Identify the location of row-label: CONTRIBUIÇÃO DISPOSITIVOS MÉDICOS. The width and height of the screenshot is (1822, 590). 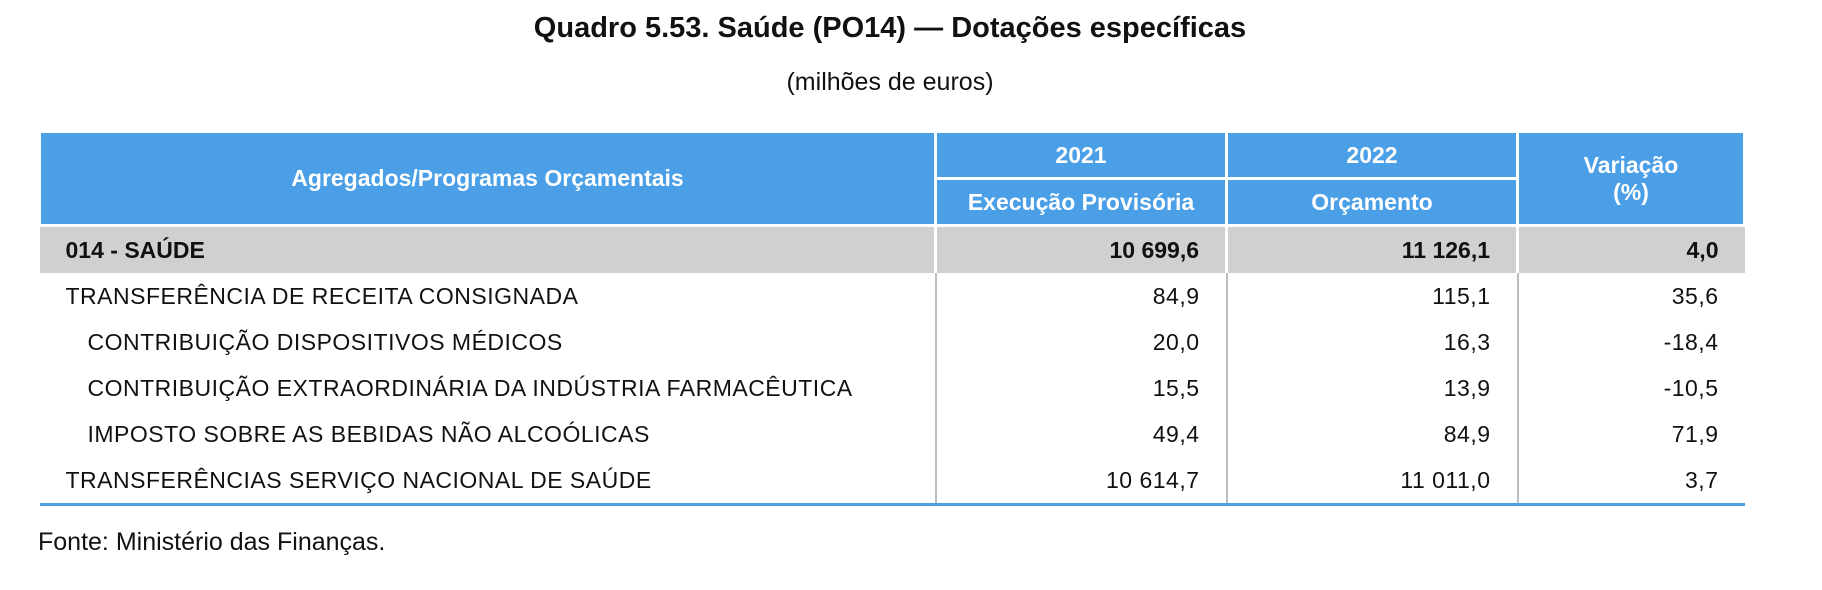
(325, 341).